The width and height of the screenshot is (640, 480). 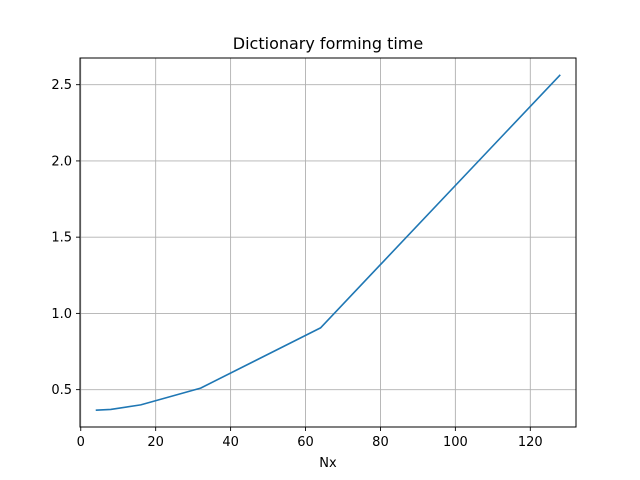 What do you see at coordinates (81, 442) in the screenshot?
I see `x-tick-label: 0` at bounding box center [81, 442].